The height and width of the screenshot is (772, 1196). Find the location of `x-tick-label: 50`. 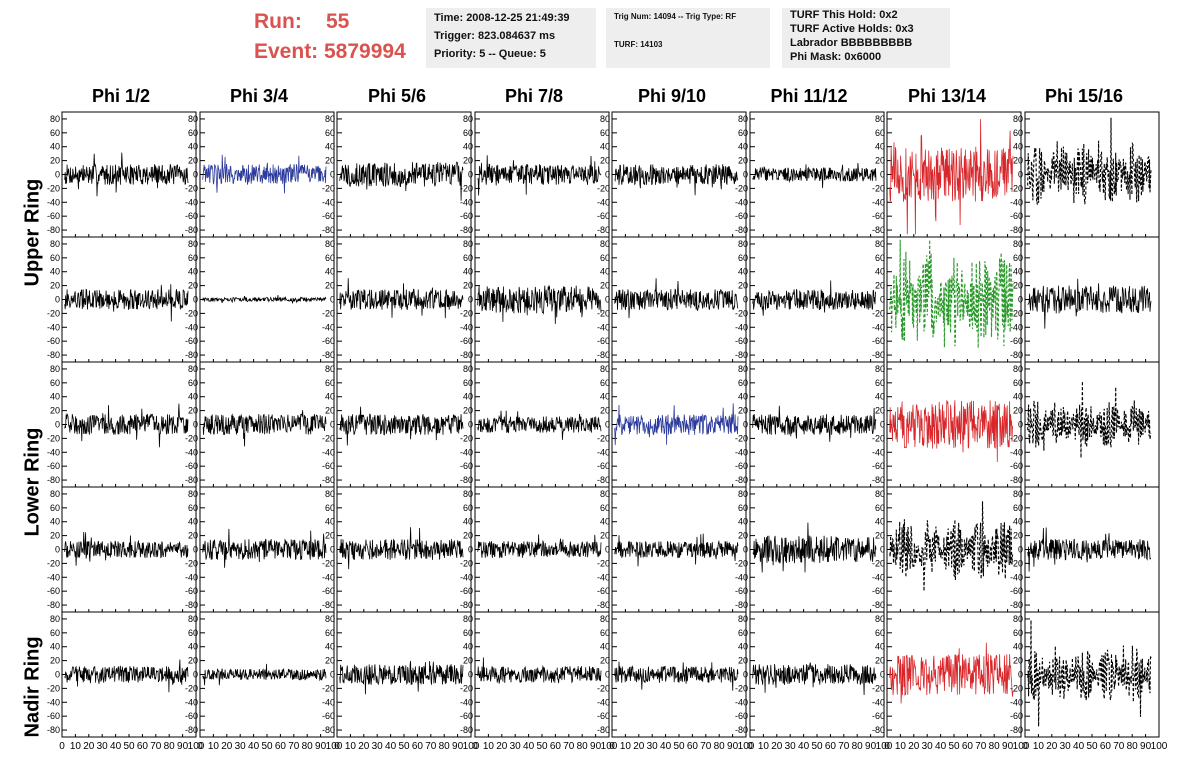

x-tick-label: 50 is located at coordinates (679, 746).